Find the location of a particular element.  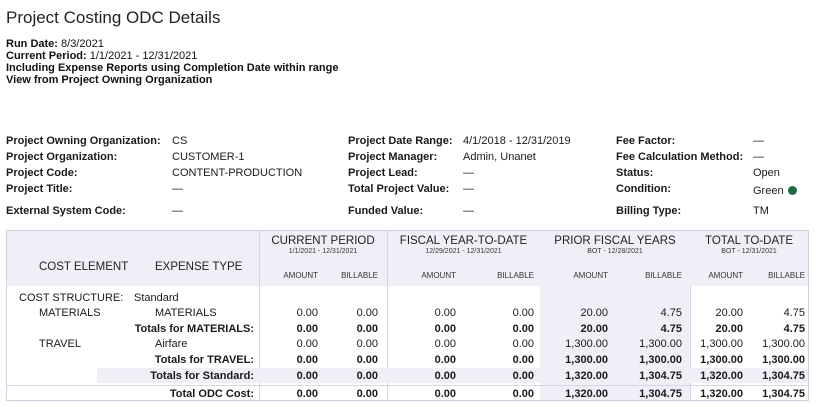

info-label: Status: is located at coordinates (635, 173).